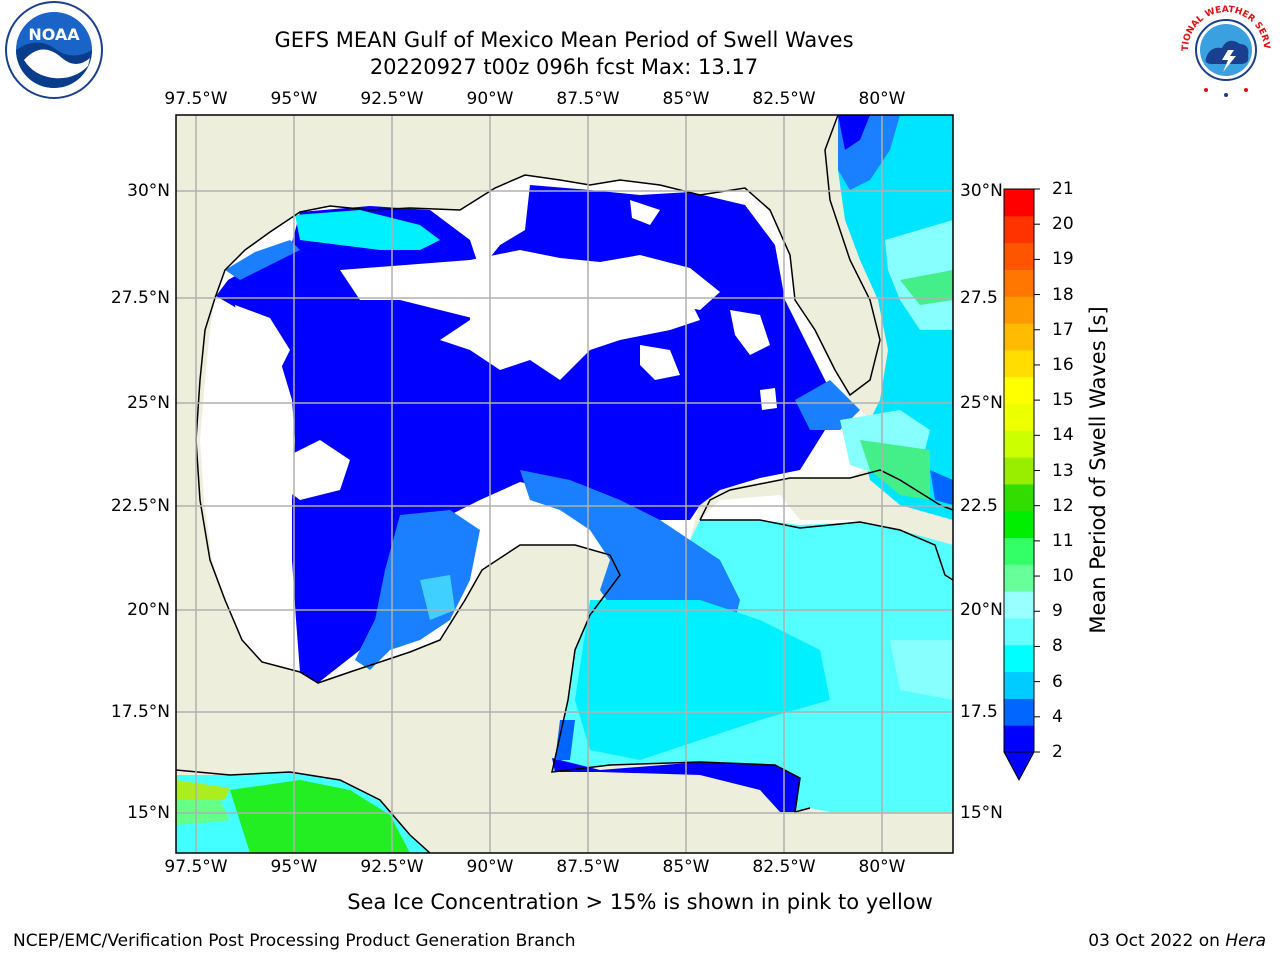 The height and width of the screenshot is (960, 1280). I want to click on lat-tick-label: 17.5, so click(979, 712).